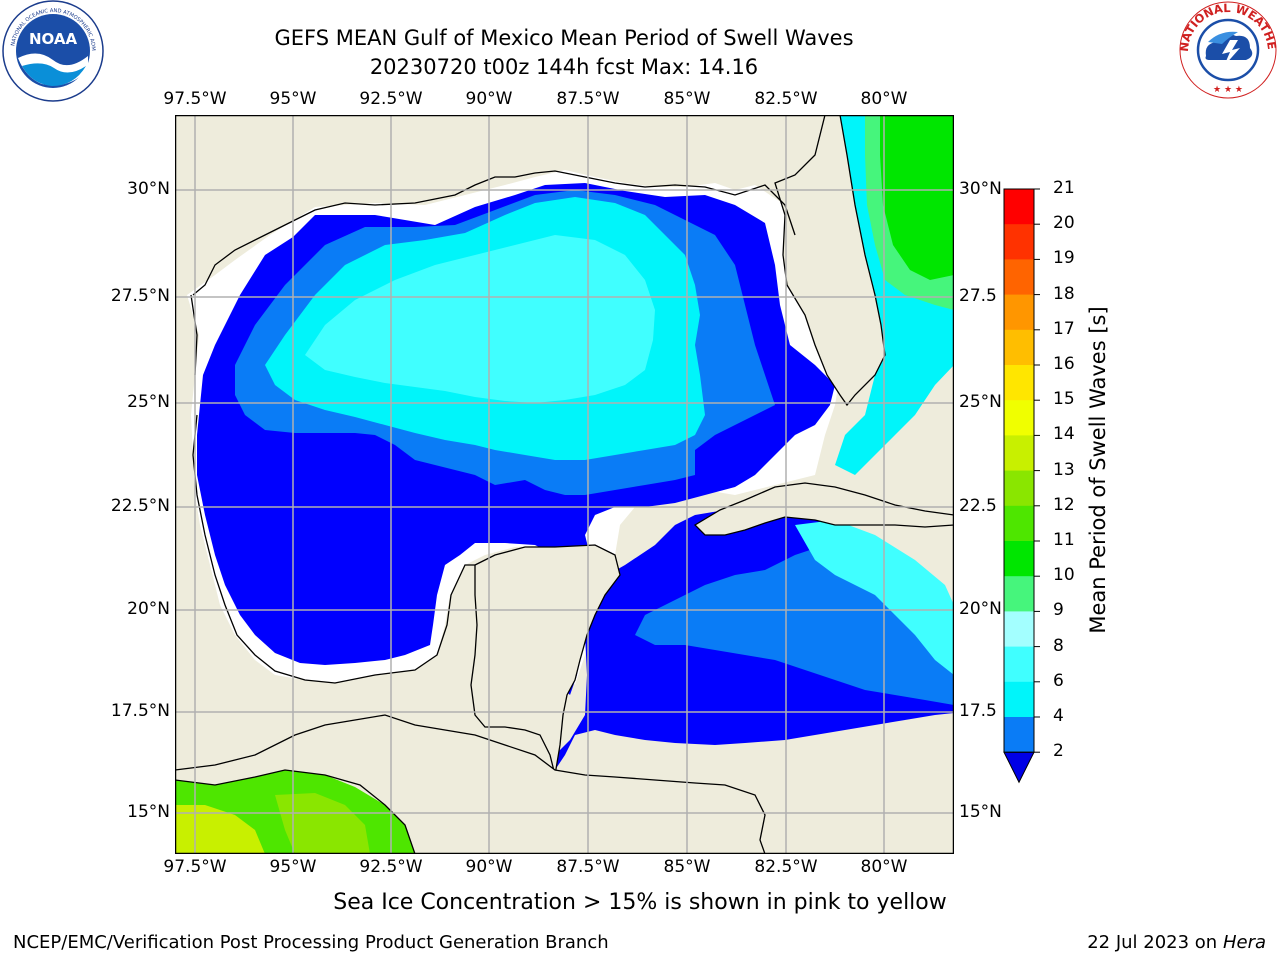 This screenshot has height=960, width=1280. I want to click on lat-label-left: 30°N, so click(148, 189).